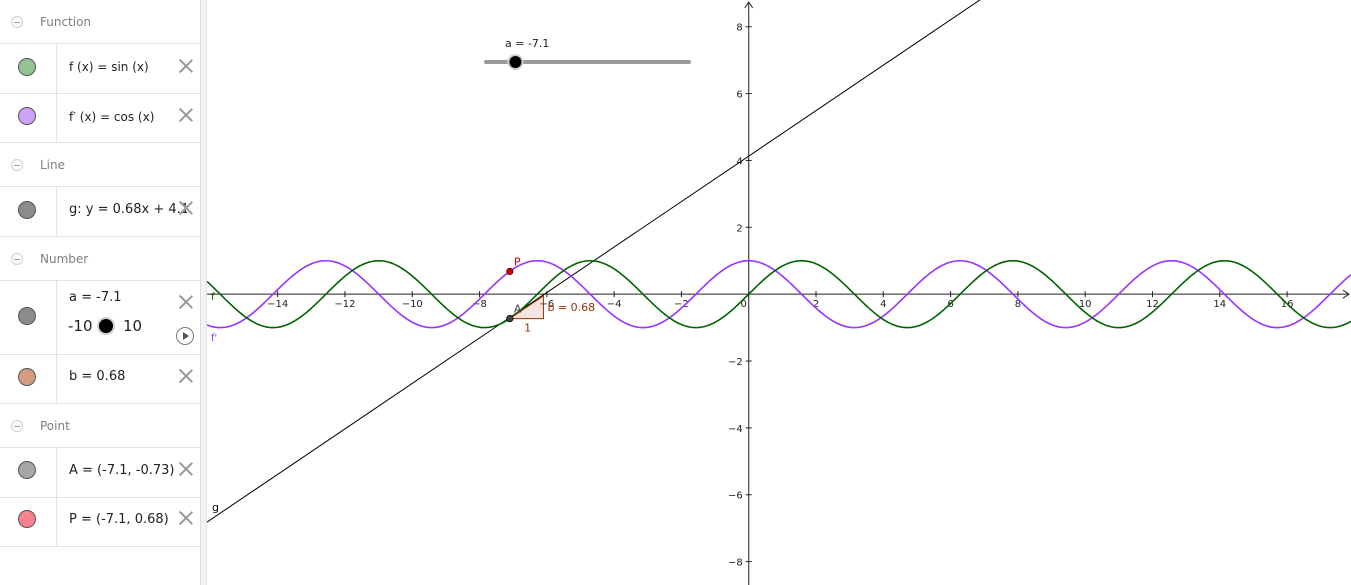  I want to click on algebra-item-g: g: y = 0.68x + 4.13, so click(100, 212).